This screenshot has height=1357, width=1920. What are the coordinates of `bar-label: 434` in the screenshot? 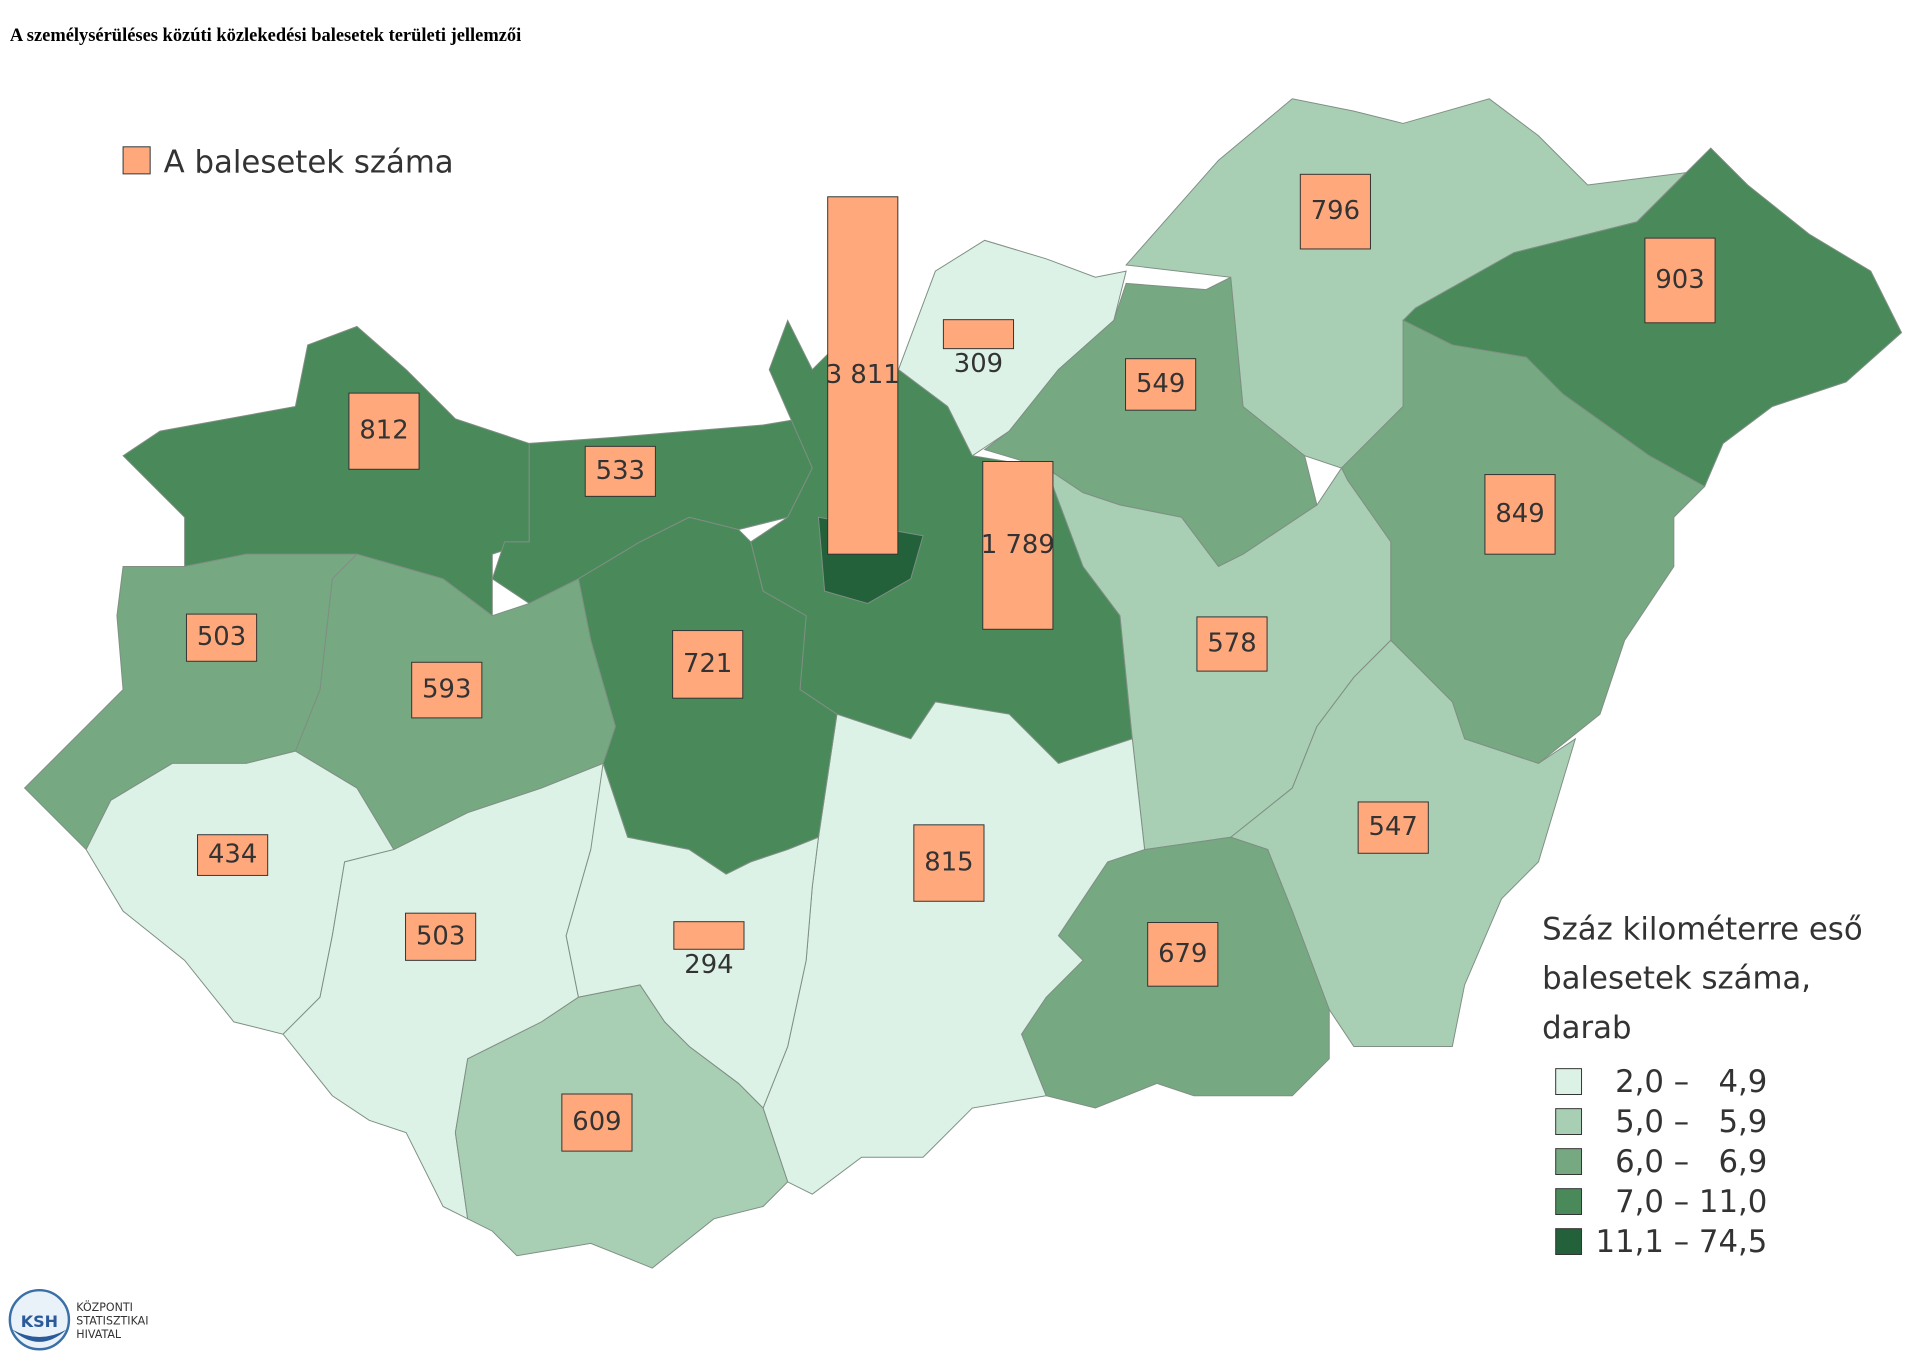 It's located at (232, 855).